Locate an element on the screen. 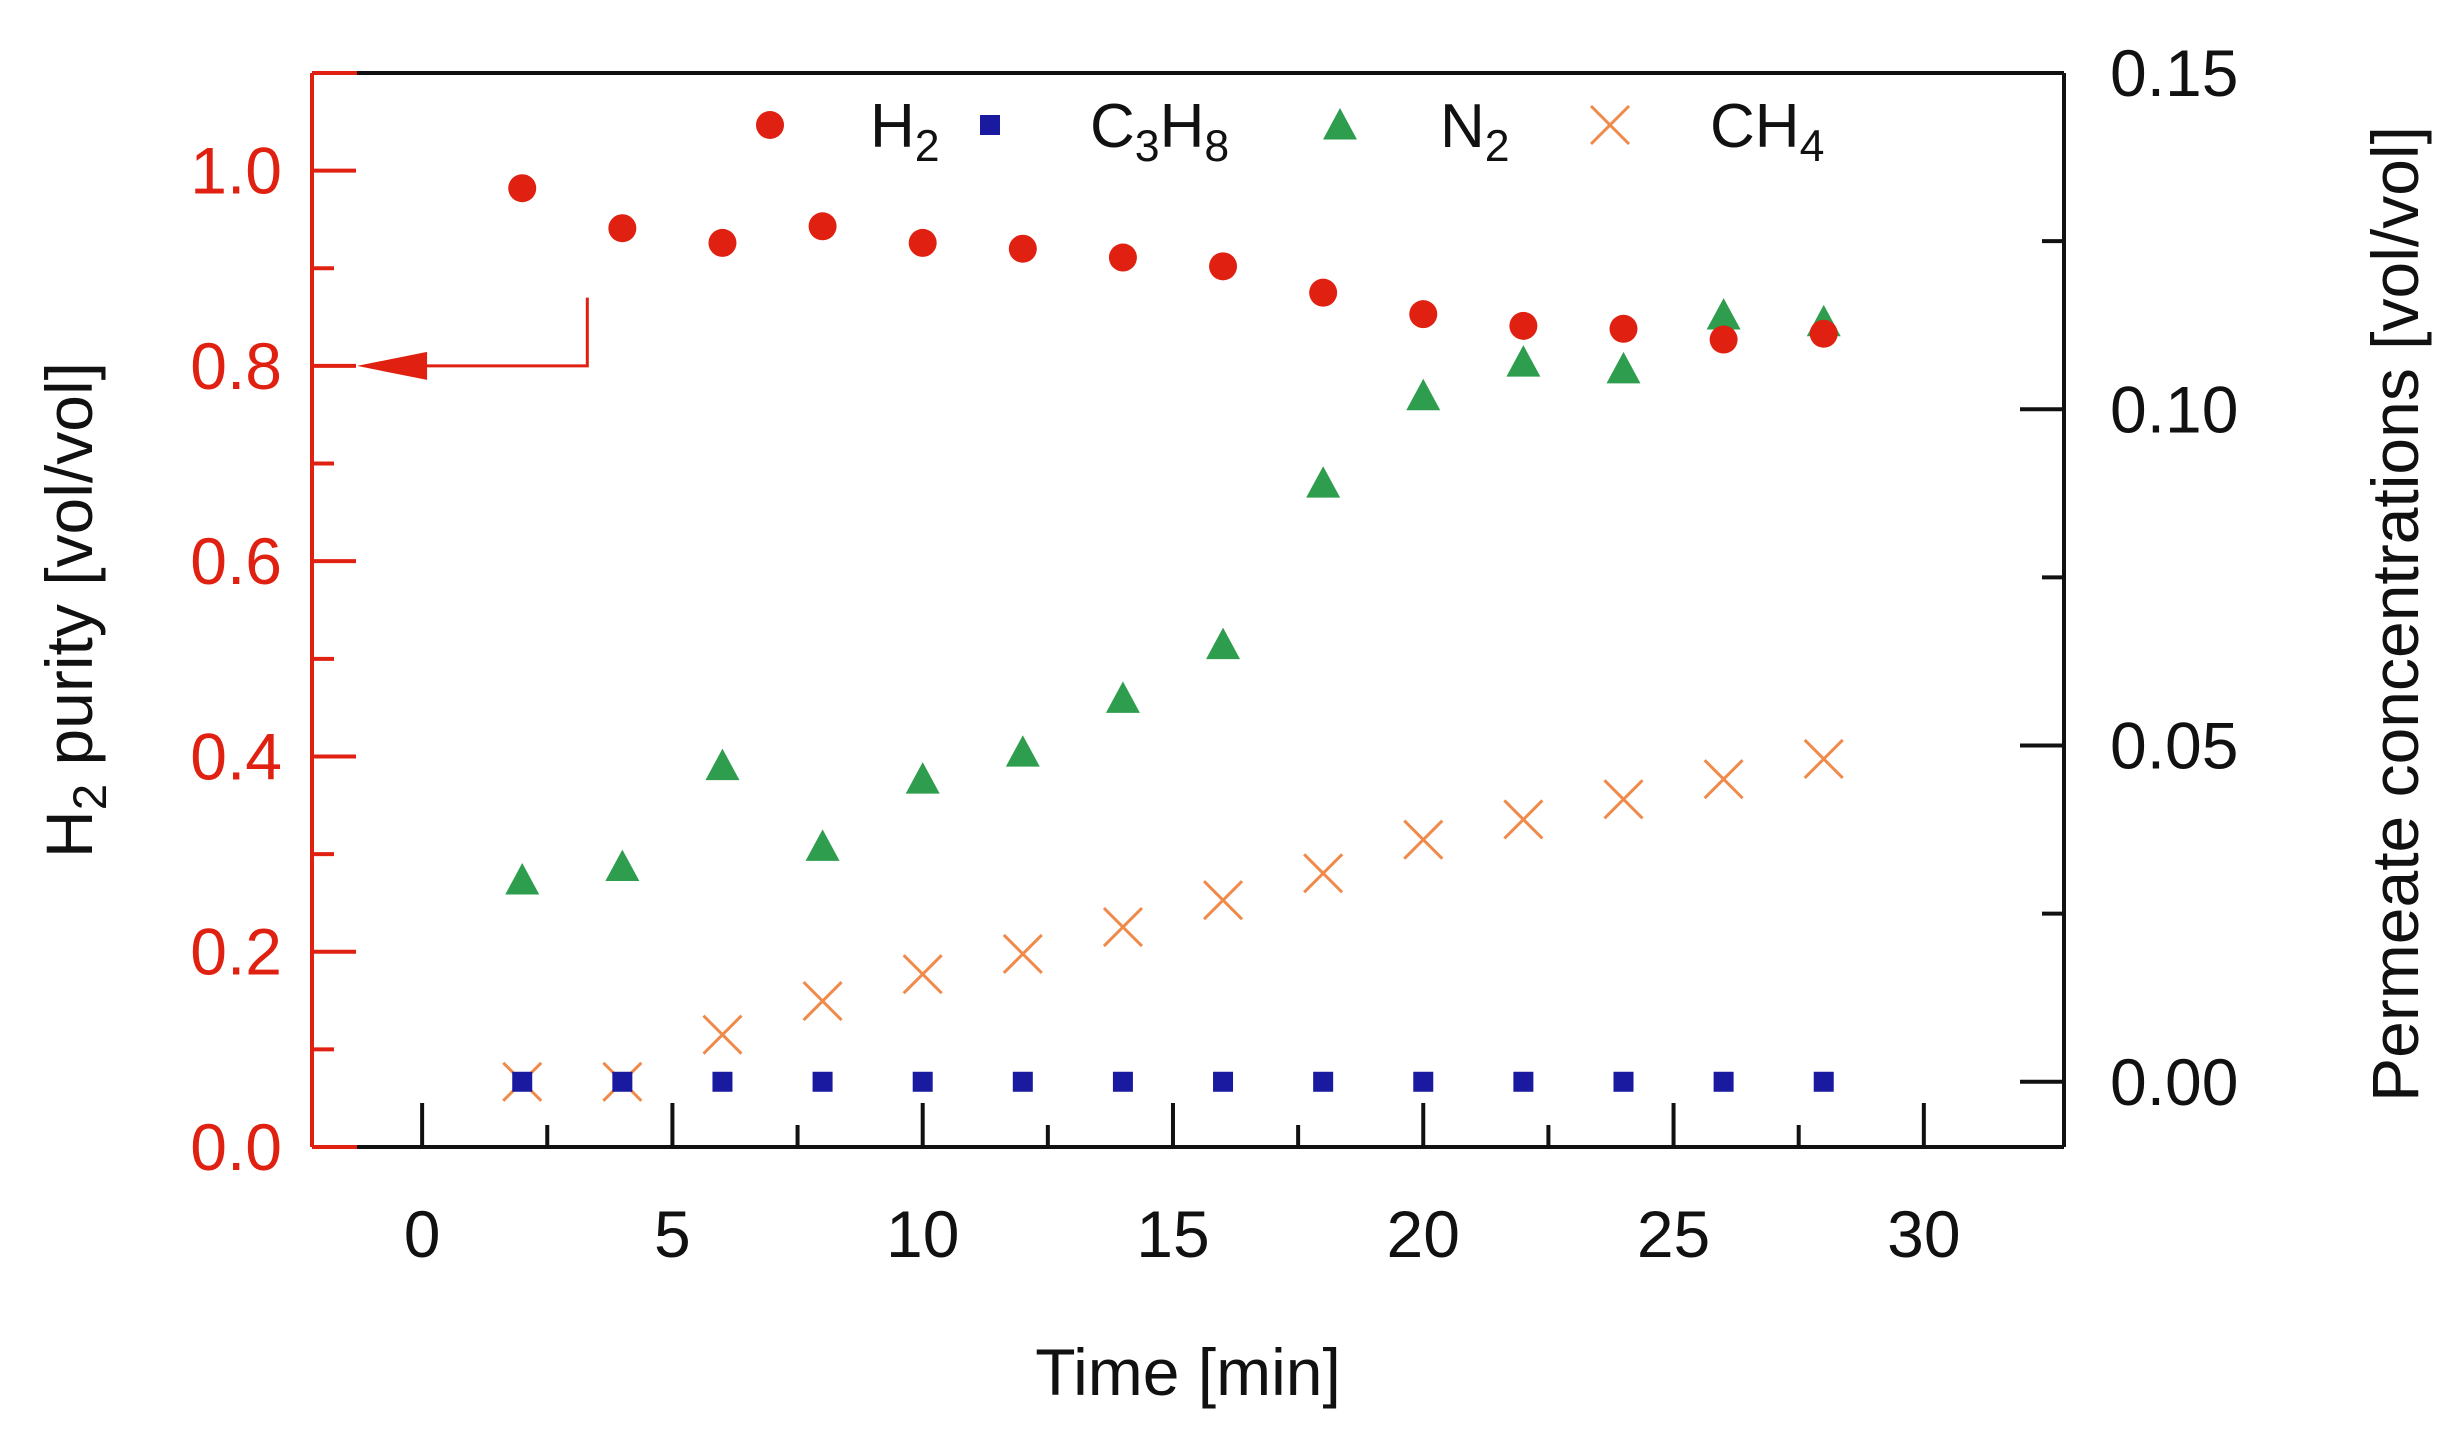 The width and height of the screenshot is (2461, 1446). right-tick-label: 0.10 is located at coordinates (2174, 409).